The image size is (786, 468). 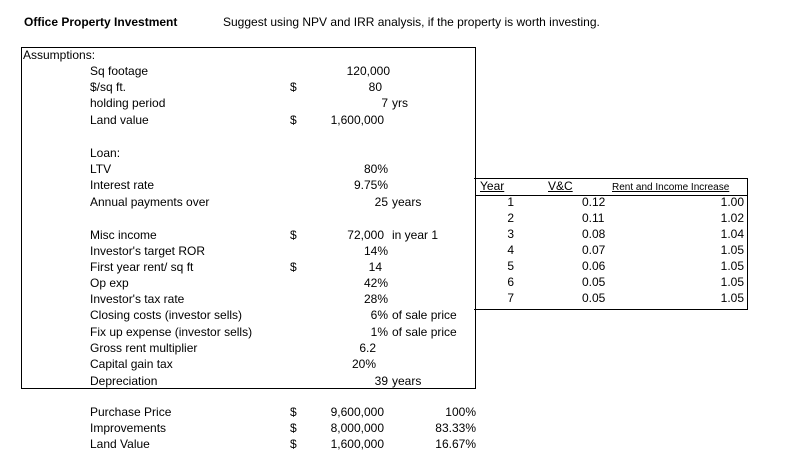 What do you see at coordinates (455, 444) in the screenshot?
I see `cost-percent: 16.67%` at bounding box center [455, 444].